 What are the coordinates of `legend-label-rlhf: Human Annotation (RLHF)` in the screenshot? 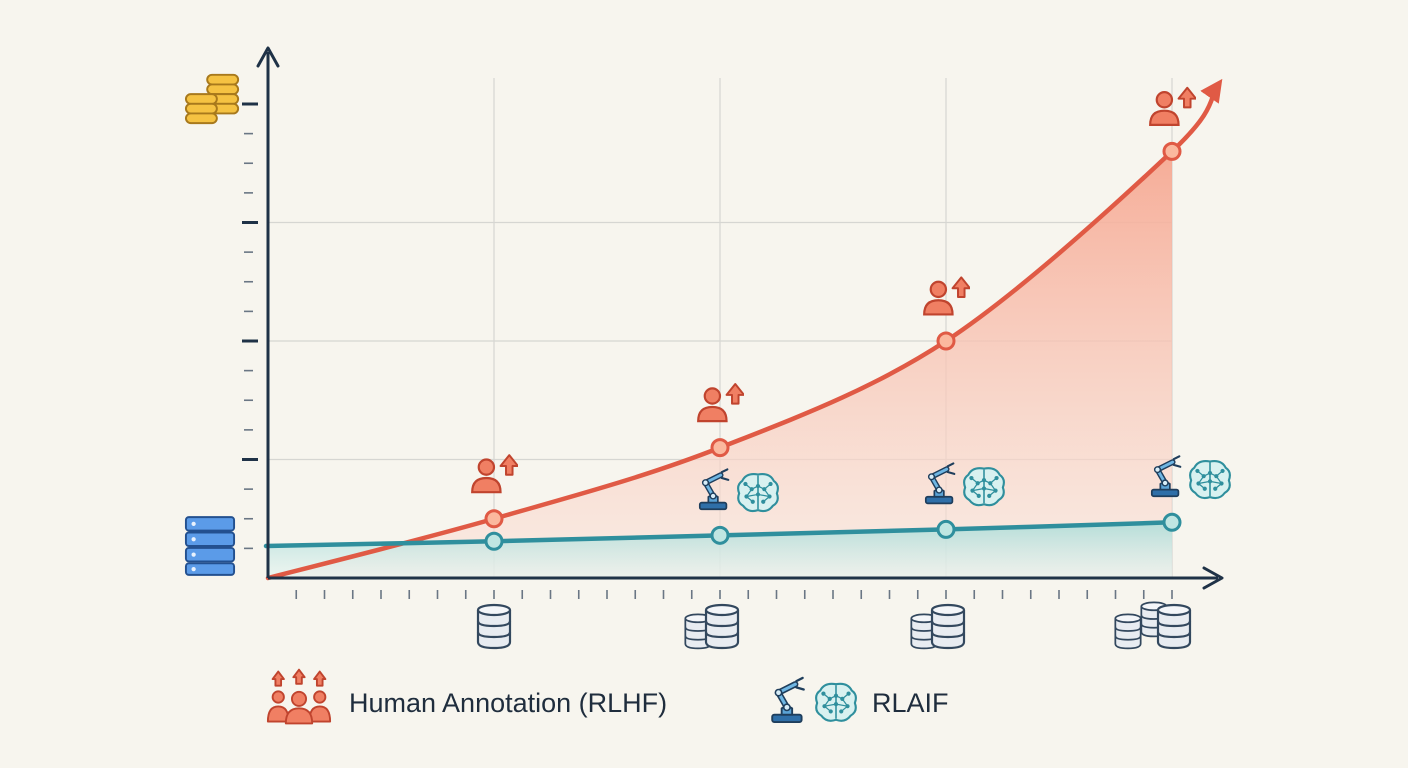 It's located at (508, 703).